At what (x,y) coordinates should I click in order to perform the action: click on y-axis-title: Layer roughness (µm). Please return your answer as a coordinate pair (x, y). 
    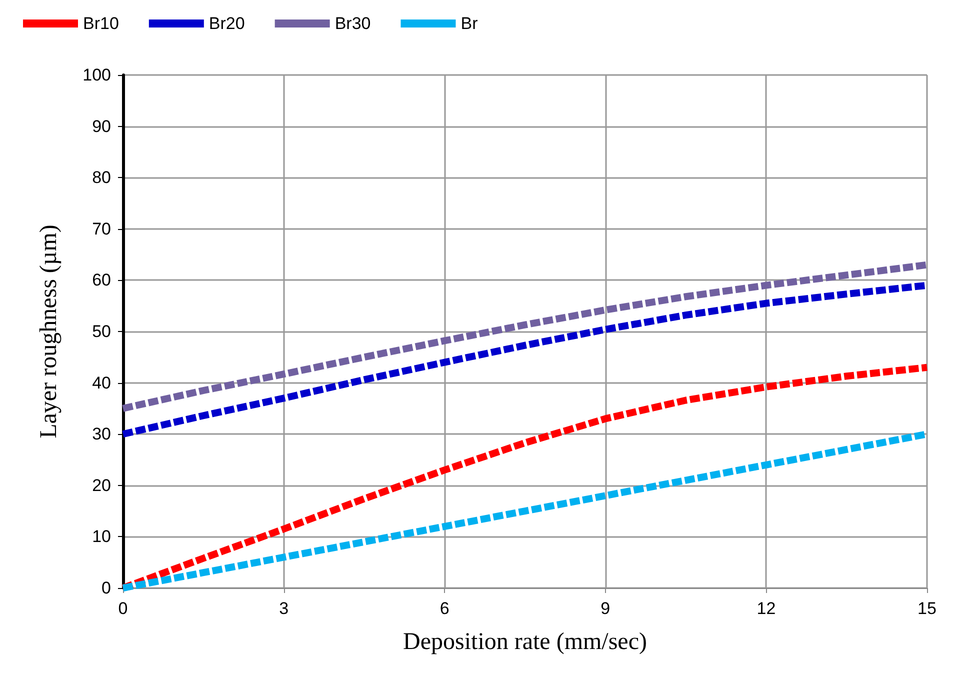
    Looking at the image, I should click on (49, 331).